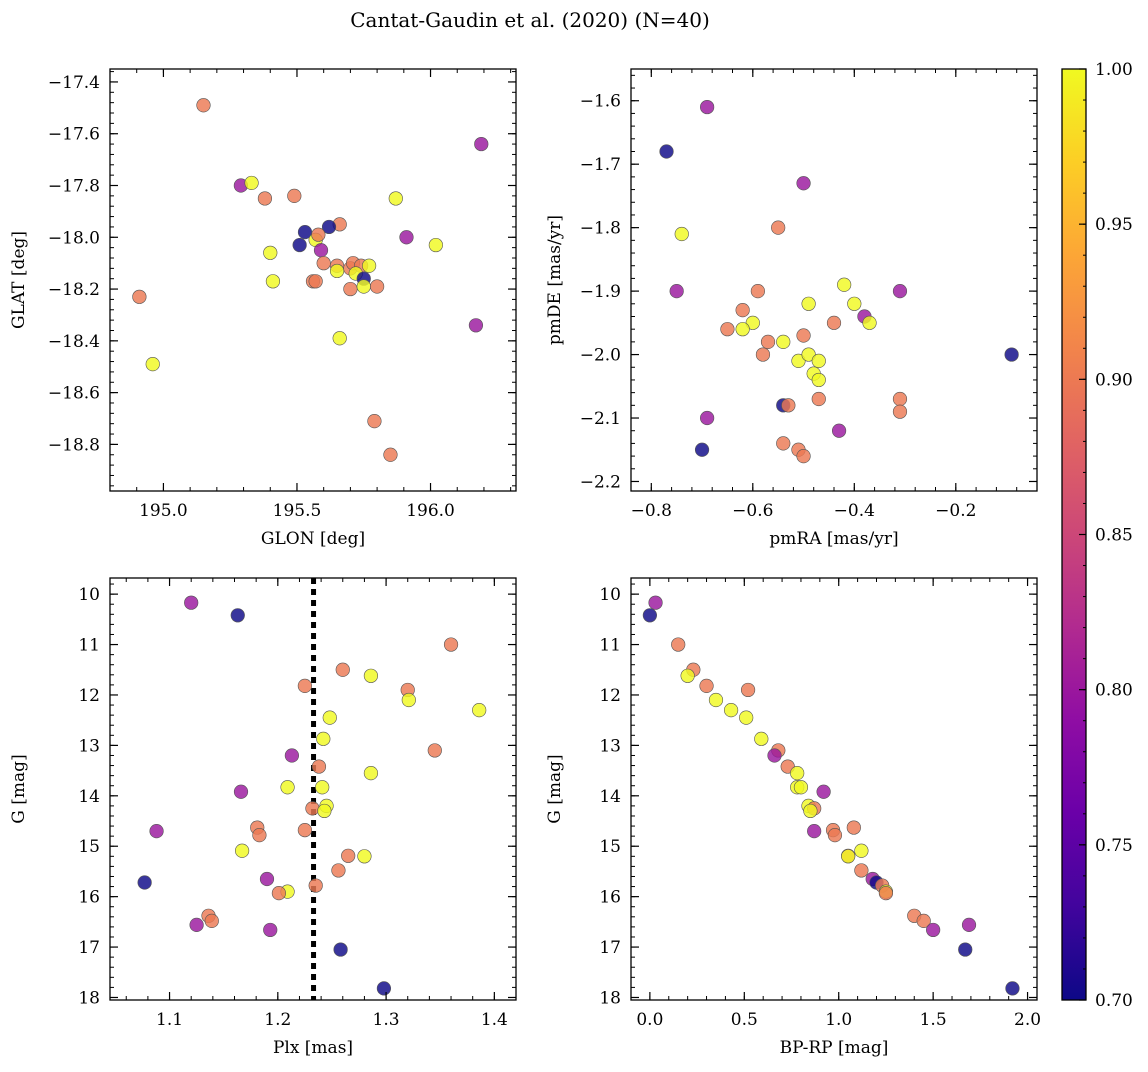 The height and width of the screenshot is (1072, 1148). I want to click on x-tick-label: 1.1, so click(169, 1020).